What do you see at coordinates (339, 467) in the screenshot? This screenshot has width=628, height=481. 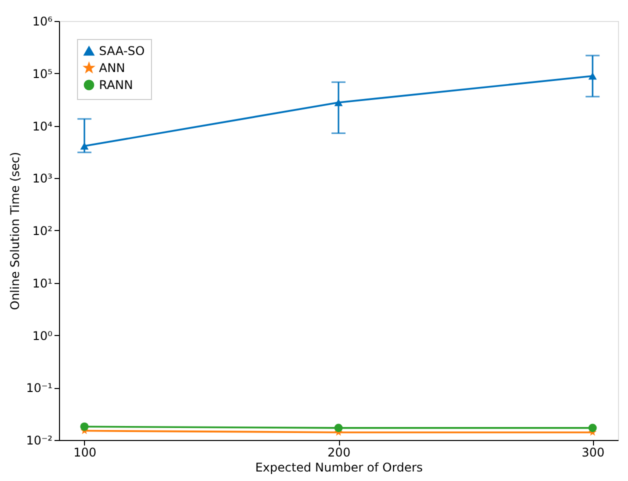 I see `x-axis-title: Expected Number of Orders` at bounding box center [339, 467].